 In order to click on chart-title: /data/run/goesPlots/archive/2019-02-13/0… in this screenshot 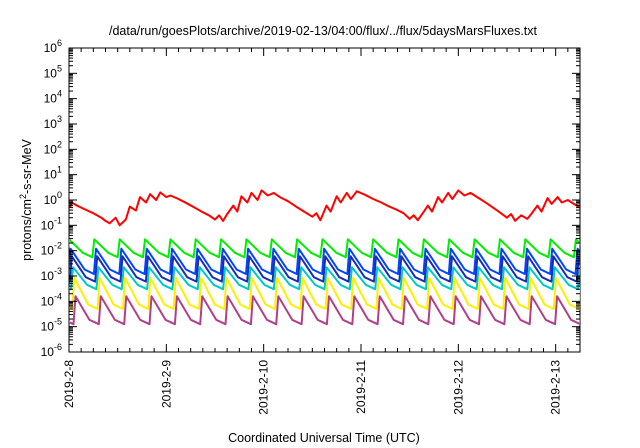, I will do `click(323, 31)`.